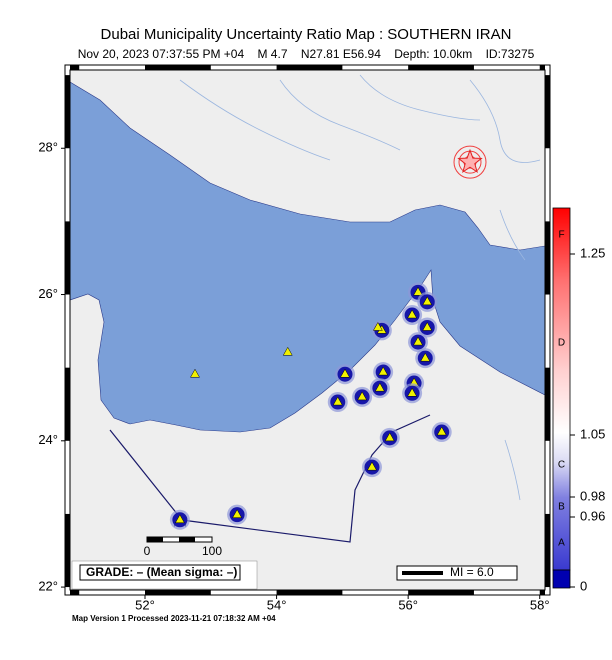 The image size is (612, 660). I want to click on grade-letter: F, so click(561, 235).